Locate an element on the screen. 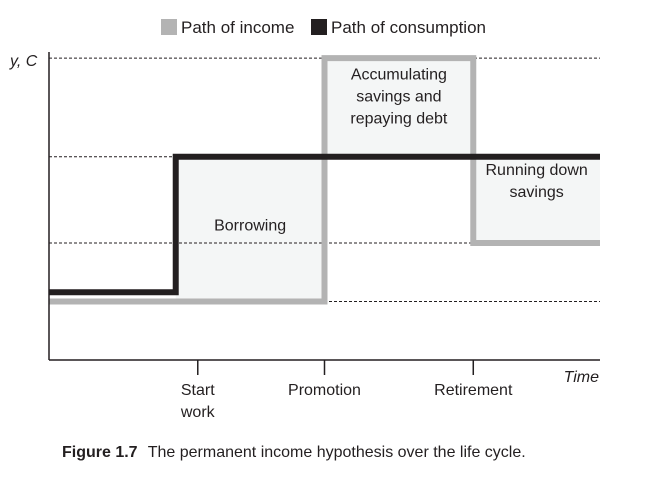 Image resolution: width=671 pixels, height=478 pixels. caption-label: Figure 1.7 is located at coordinates (100, 452).